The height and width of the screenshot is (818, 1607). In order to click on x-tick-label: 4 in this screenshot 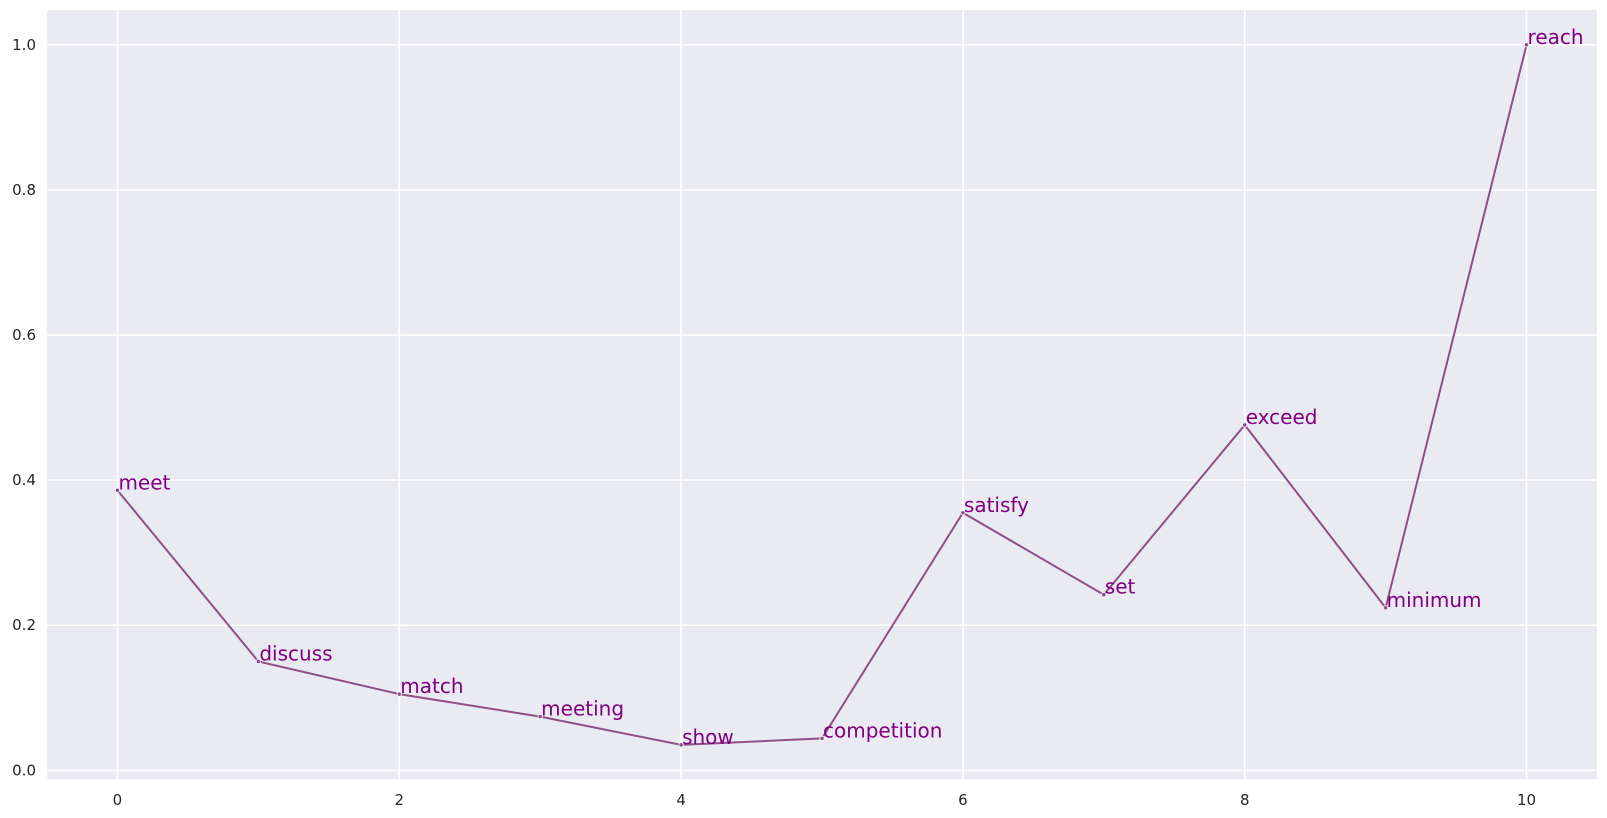, I will do `click(681, 800)`.